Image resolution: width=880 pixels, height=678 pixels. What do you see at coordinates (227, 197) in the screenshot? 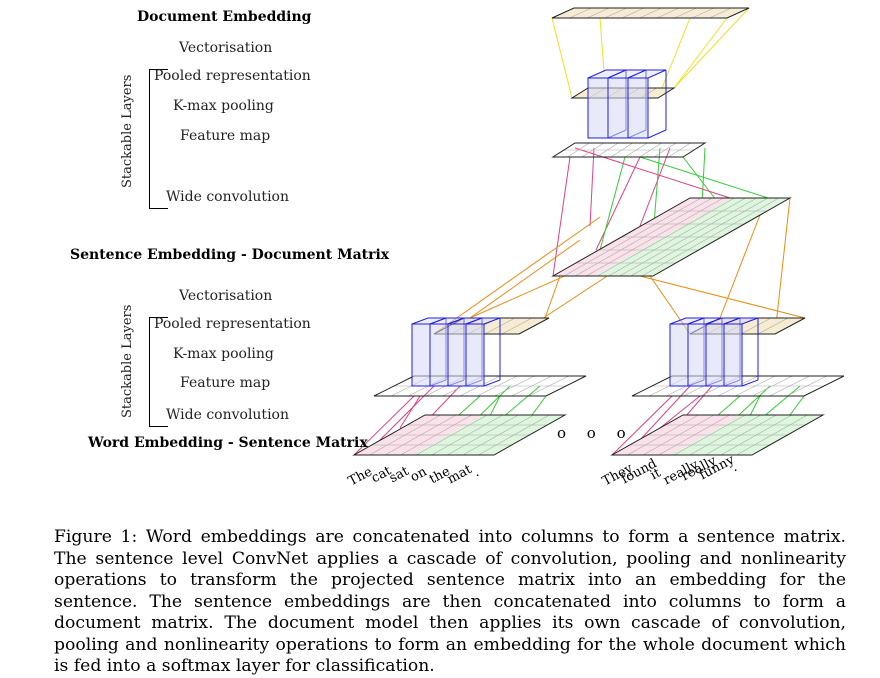
I see `wide-convolution-label-top: Wide convolution` at bounding box center [227, 197].